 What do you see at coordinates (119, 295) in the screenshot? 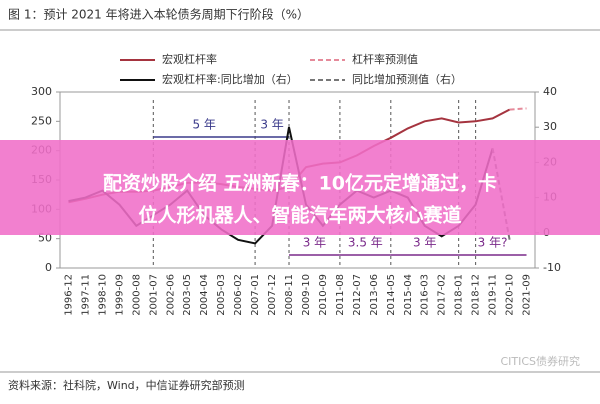
I see `x-tick-label: 1999-09` at bounding box center [119, 295].